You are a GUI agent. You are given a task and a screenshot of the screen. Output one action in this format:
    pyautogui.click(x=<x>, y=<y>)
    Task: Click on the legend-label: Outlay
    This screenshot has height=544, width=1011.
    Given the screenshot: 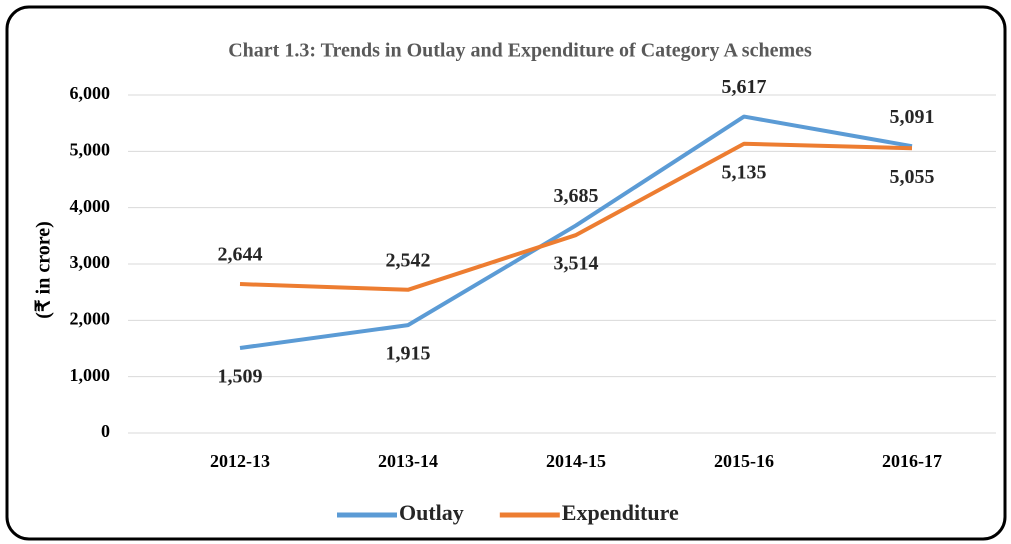 What is the action you would take?
    pyautogui.click(x=431, y=512)
    